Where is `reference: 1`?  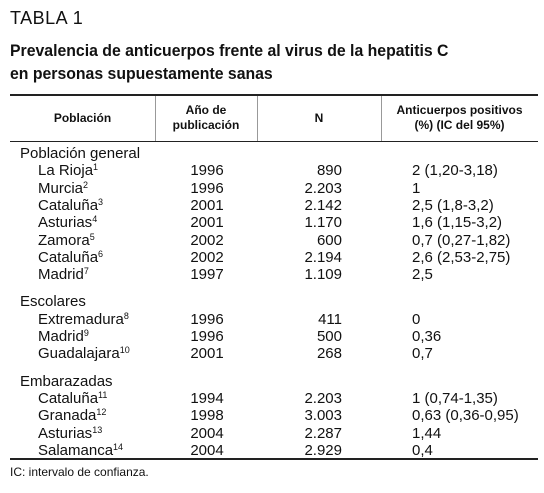 reference: 1 is located at coordinates (96, 167).